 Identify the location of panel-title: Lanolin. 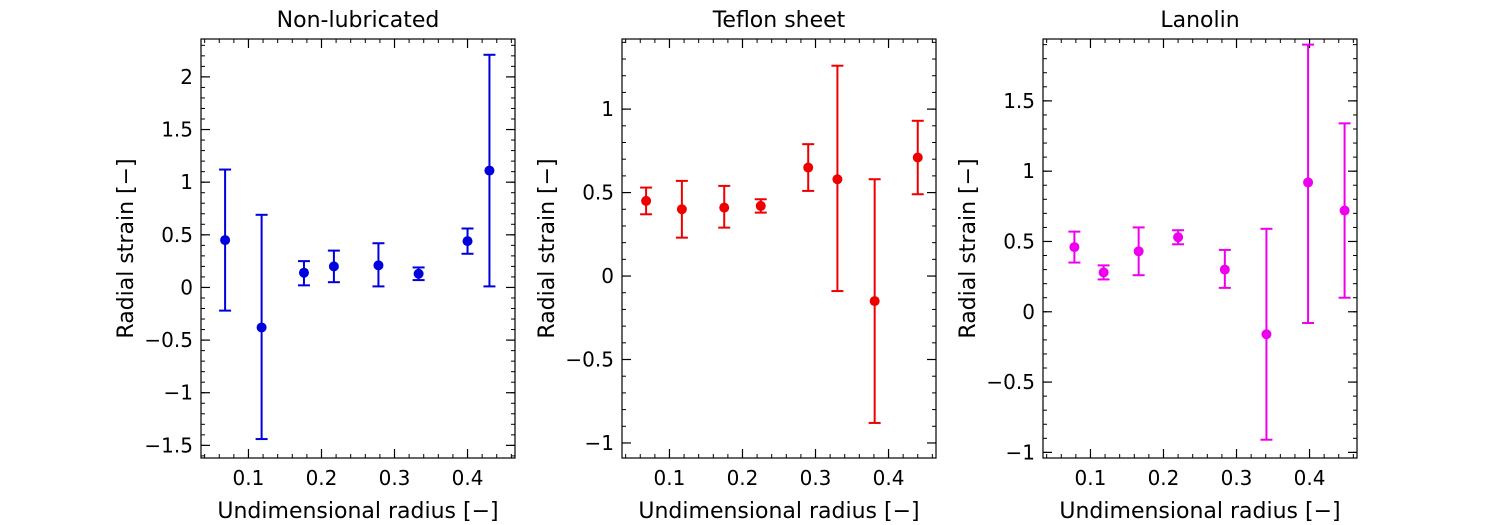
(1199, 20).